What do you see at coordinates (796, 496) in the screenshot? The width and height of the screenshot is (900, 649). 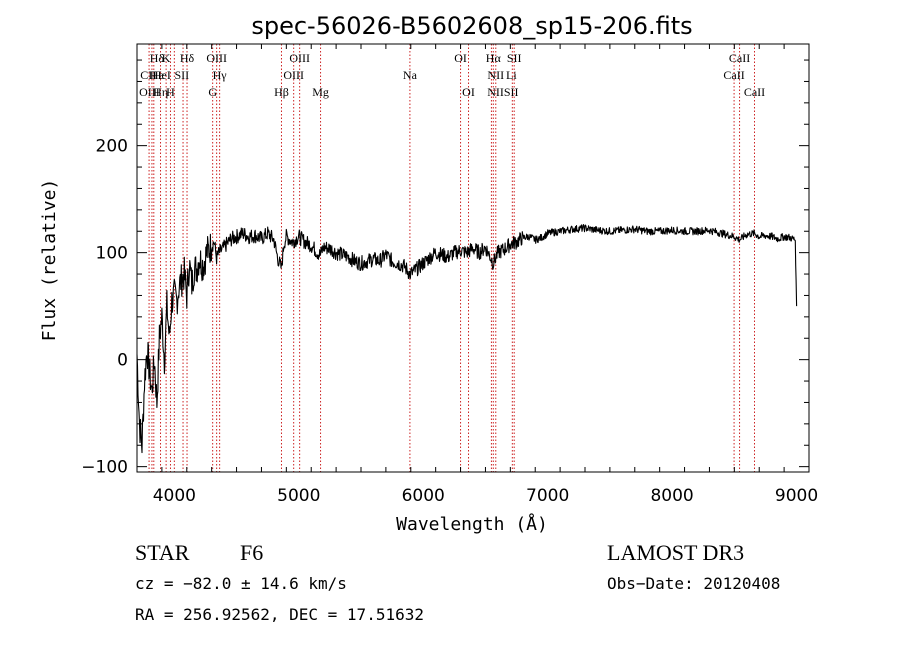 I see `x-tick-label: 9000` at bounding box center [796, 496].